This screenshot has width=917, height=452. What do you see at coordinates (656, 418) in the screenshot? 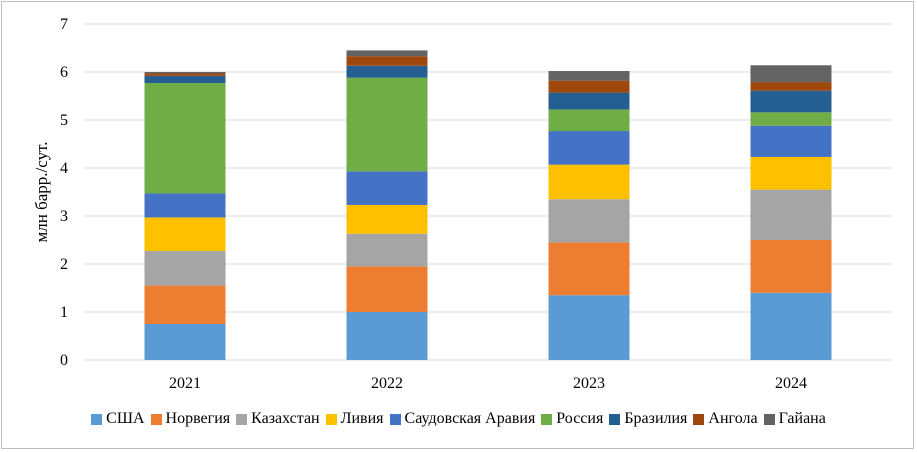
I see `legend-label: Бразилия` at bounding box center [656, 418].